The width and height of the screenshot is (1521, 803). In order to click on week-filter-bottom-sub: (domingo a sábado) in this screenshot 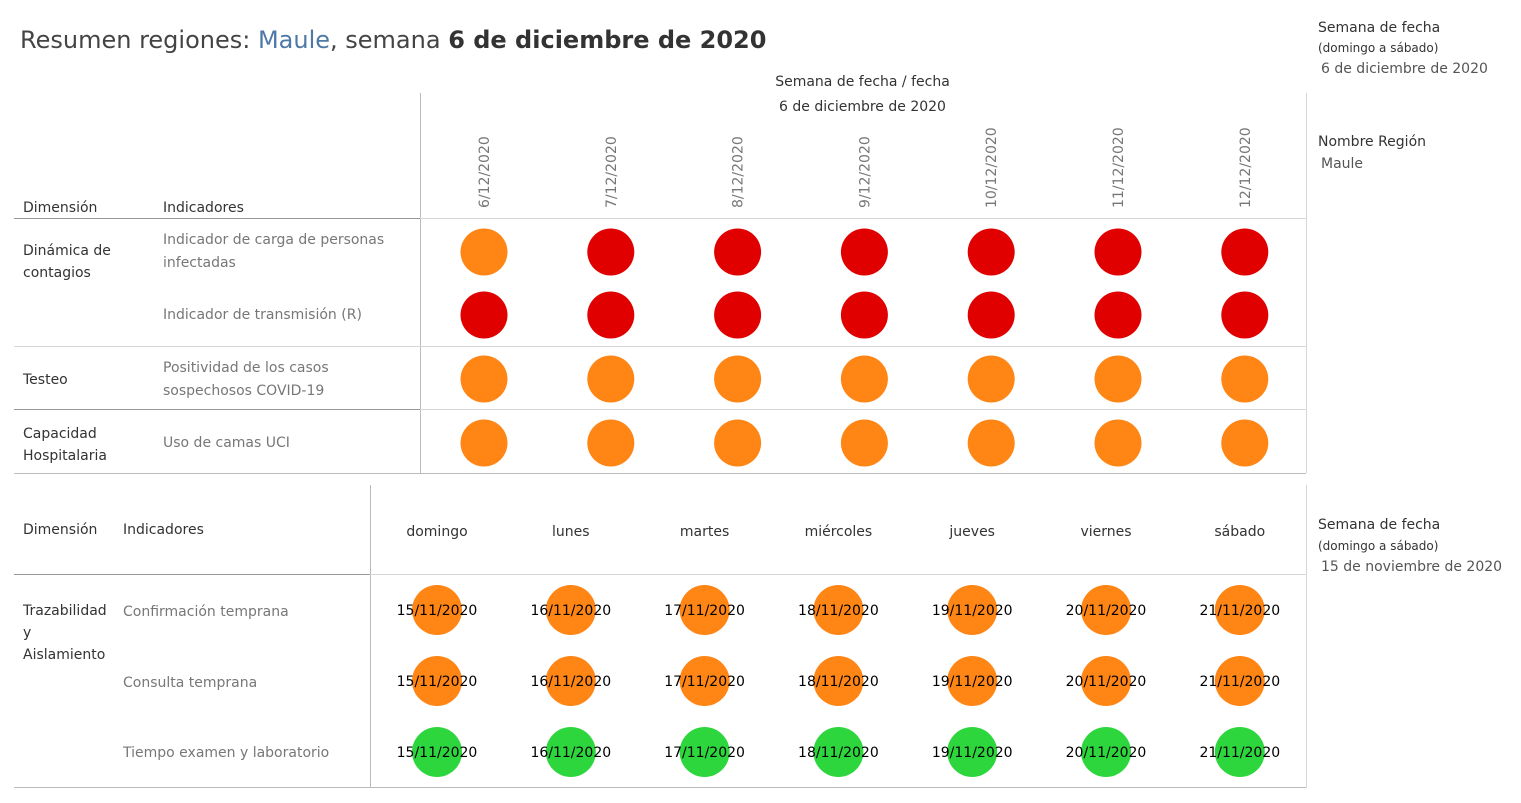, I will do `click(1378, 546)`.